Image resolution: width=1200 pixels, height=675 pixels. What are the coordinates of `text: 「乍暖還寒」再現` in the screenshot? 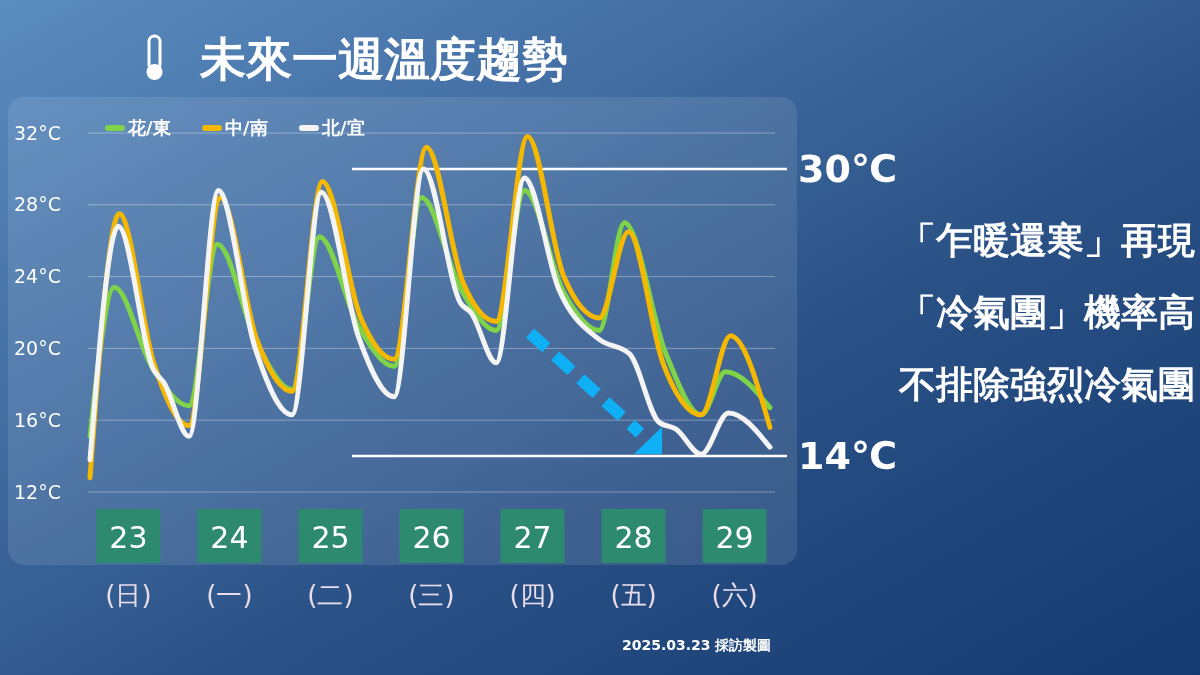 It's located at (1047, 240).